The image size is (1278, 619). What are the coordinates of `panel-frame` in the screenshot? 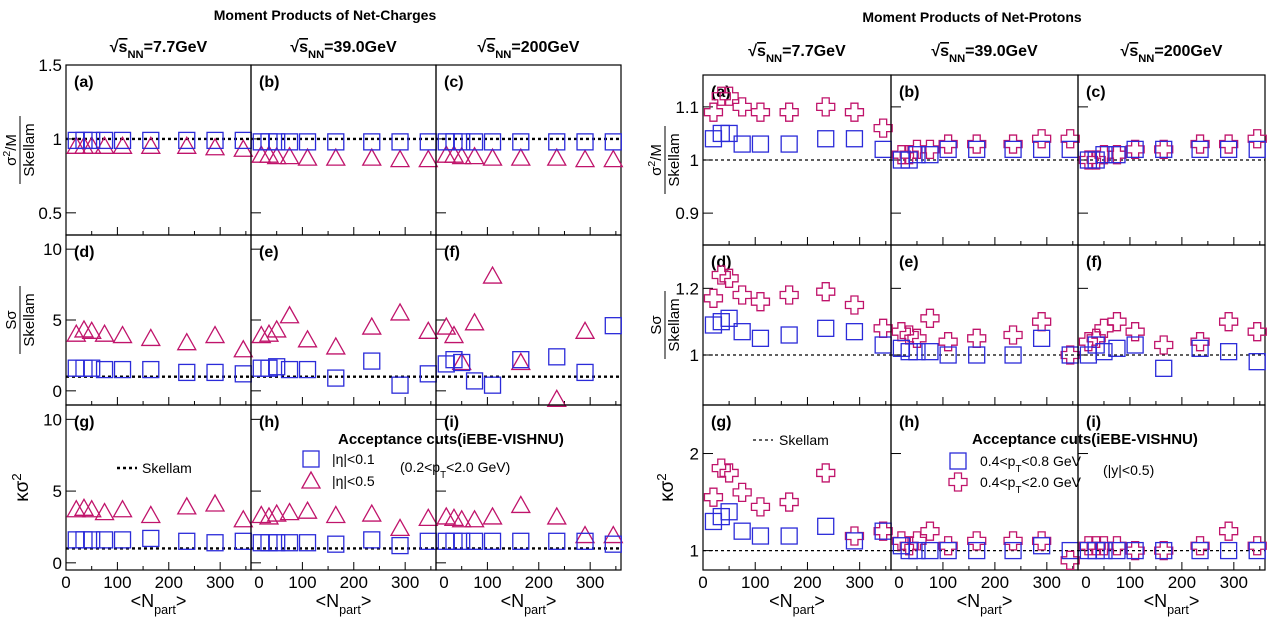 It's located at (797, 160).